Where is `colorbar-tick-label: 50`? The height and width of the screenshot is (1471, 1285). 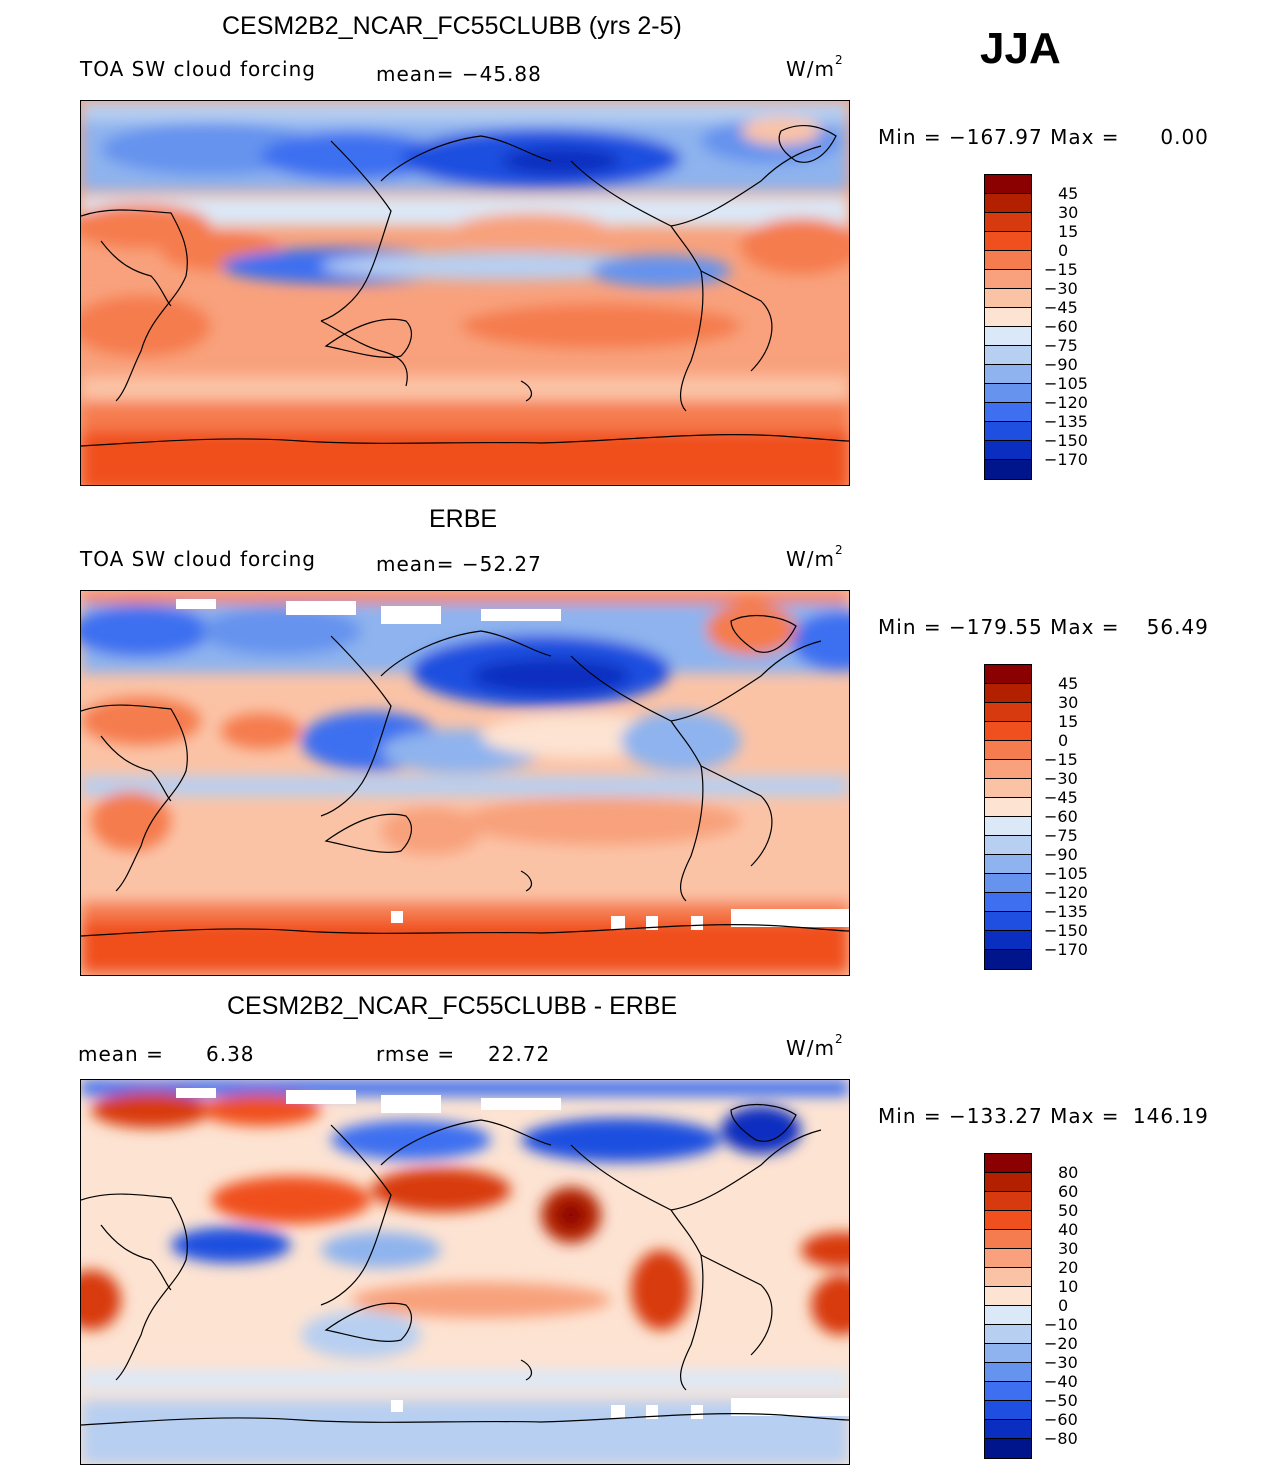
colorbar-tick-label: 50 is located at coordinates (1068, 1210).